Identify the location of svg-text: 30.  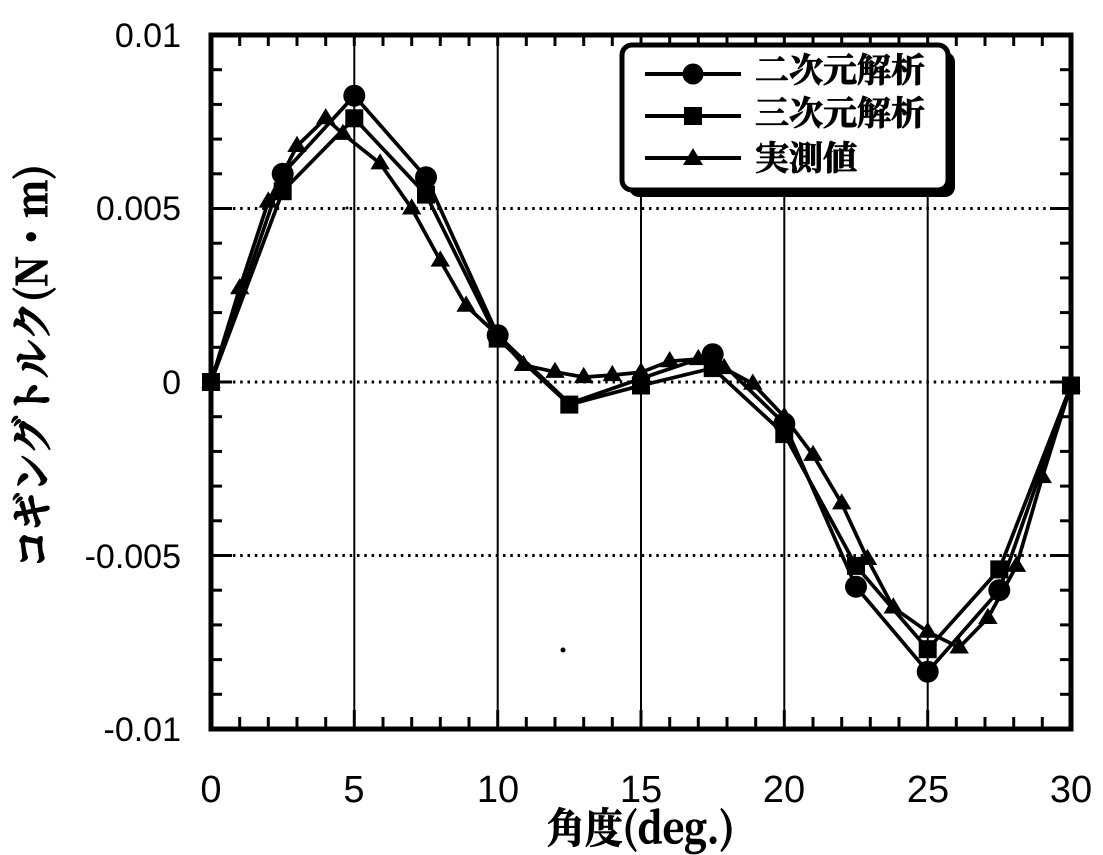
(1071, 790).